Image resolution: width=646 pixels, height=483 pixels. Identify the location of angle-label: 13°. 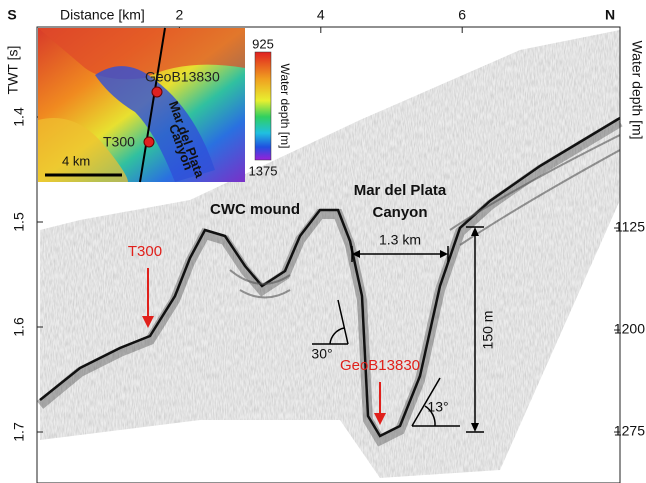
(437, 407).